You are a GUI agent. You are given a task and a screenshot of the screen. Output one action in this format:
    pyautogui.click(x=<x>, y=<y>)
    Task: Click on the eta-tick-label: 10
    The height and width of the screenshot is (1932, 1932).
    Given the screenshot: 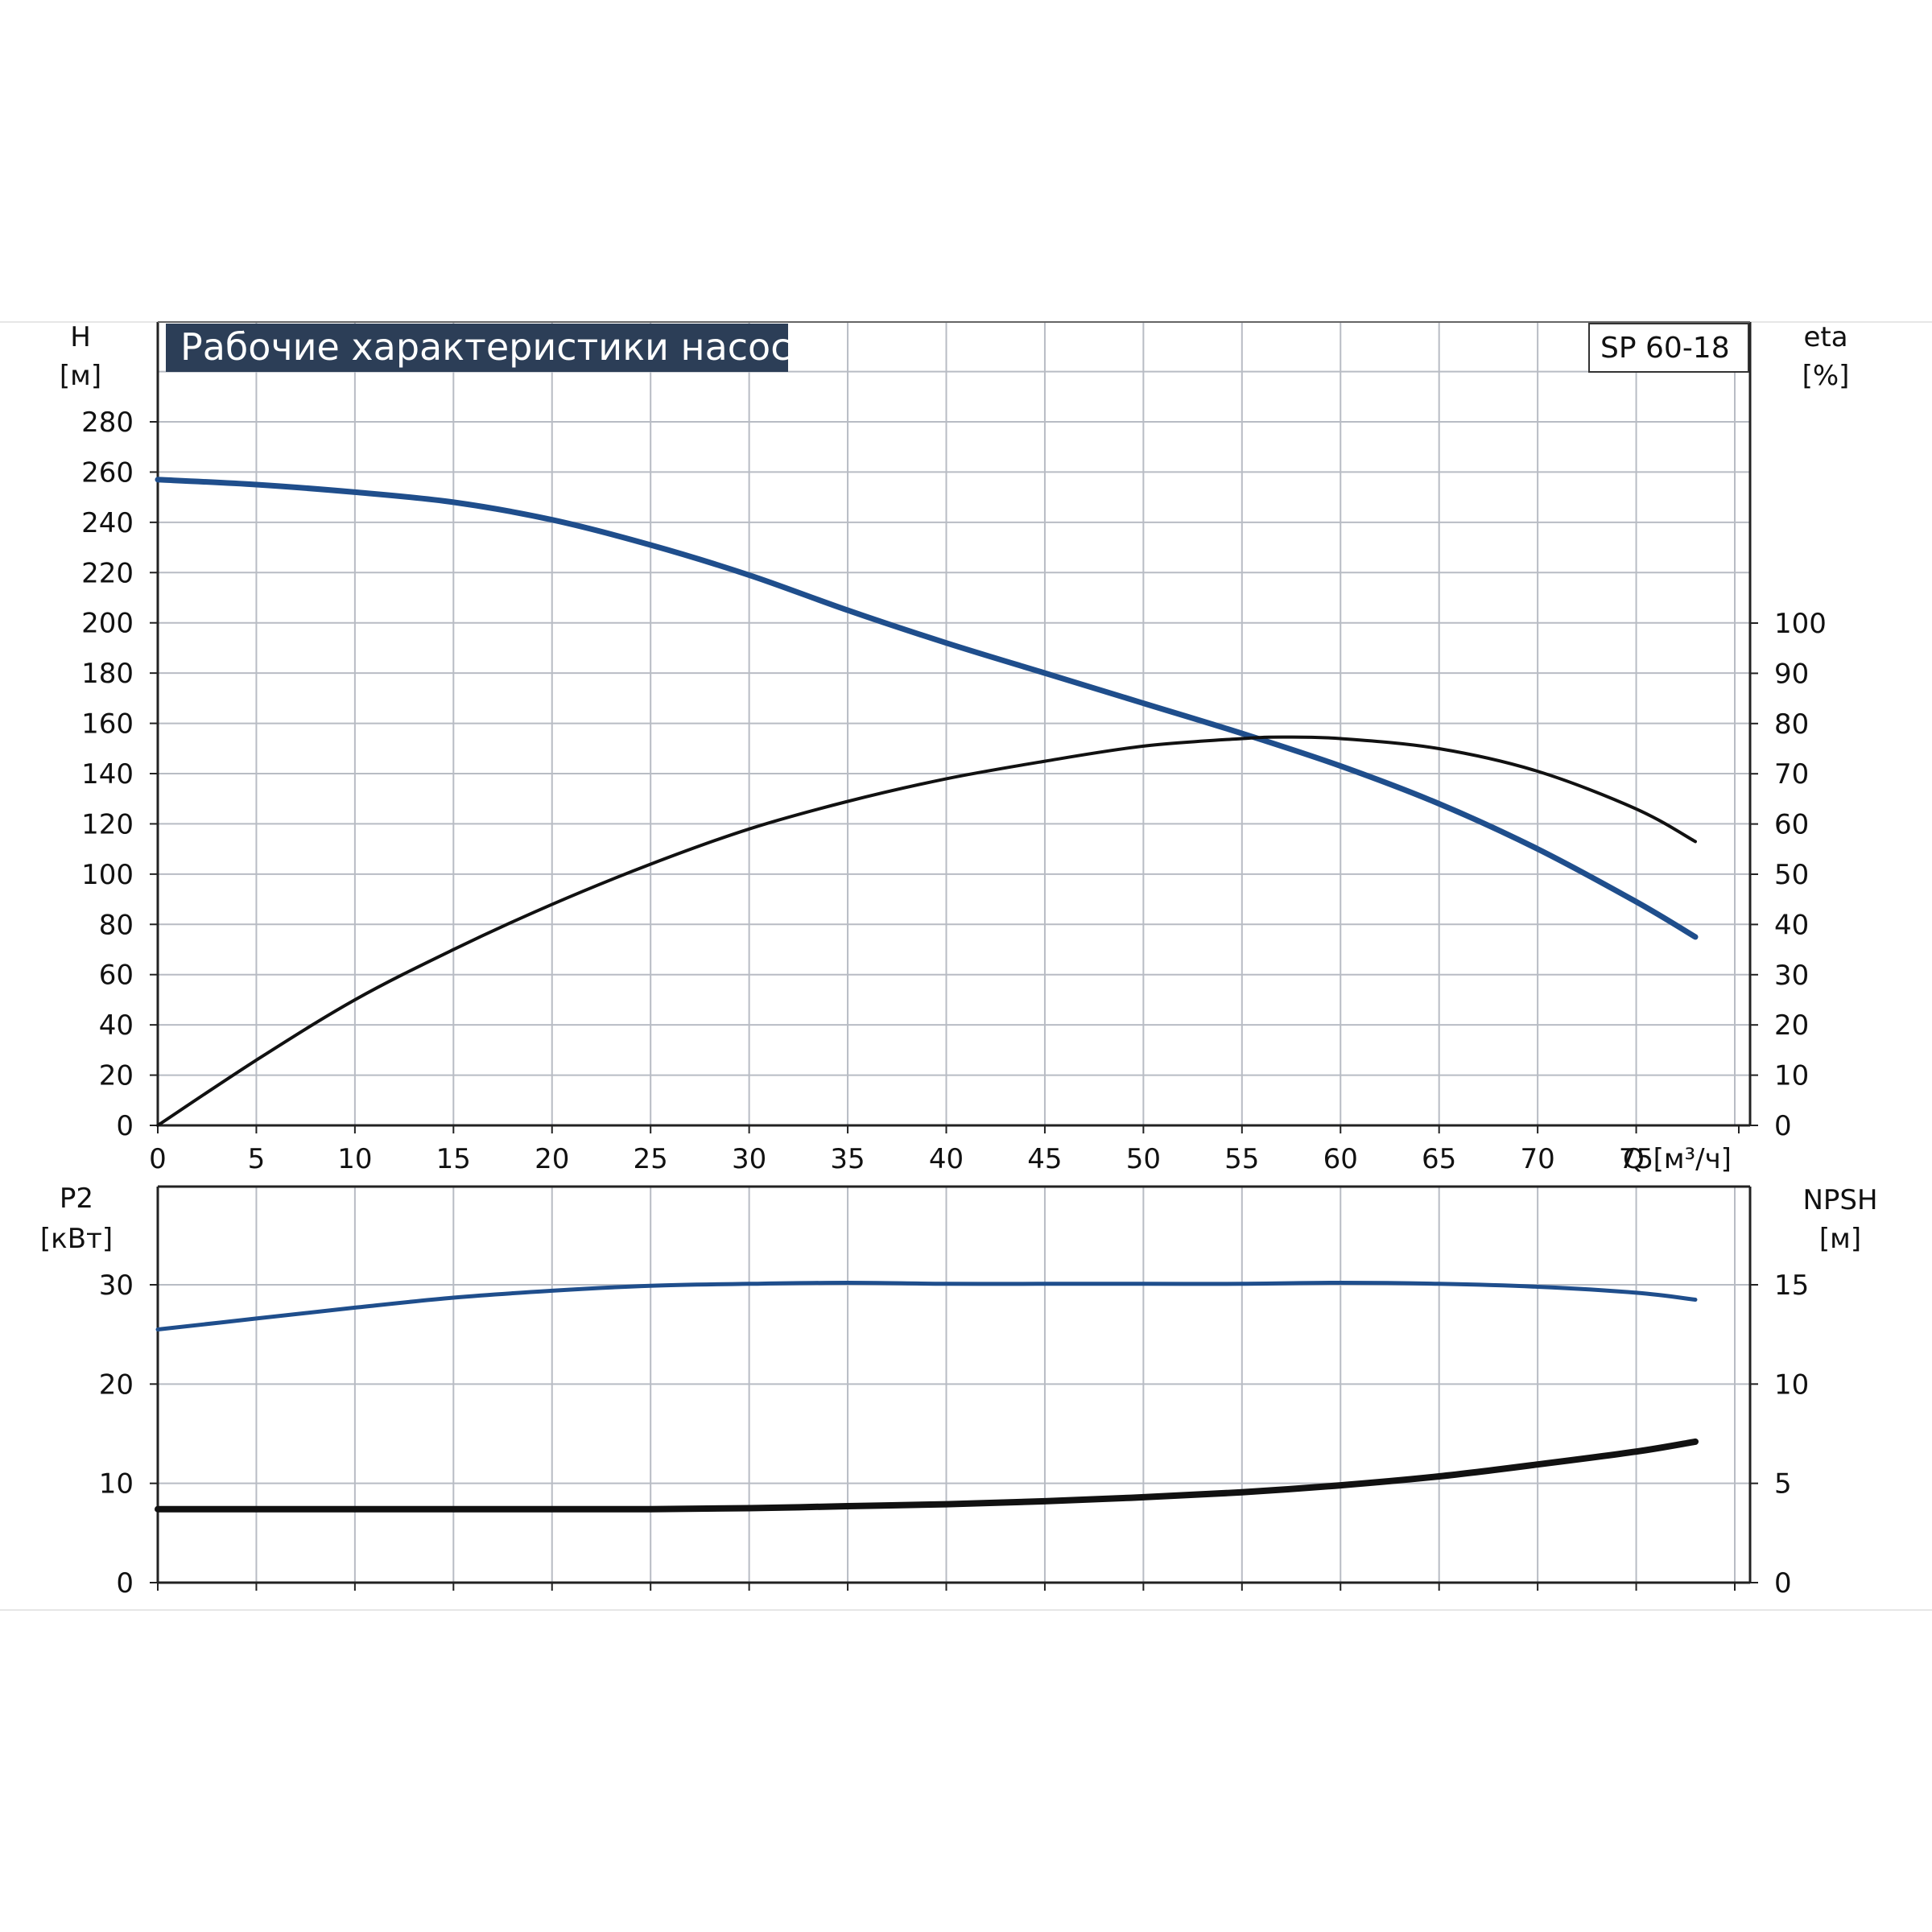 What is the action you would take?
    pyautogui.click(x=1791, y=1076)
    